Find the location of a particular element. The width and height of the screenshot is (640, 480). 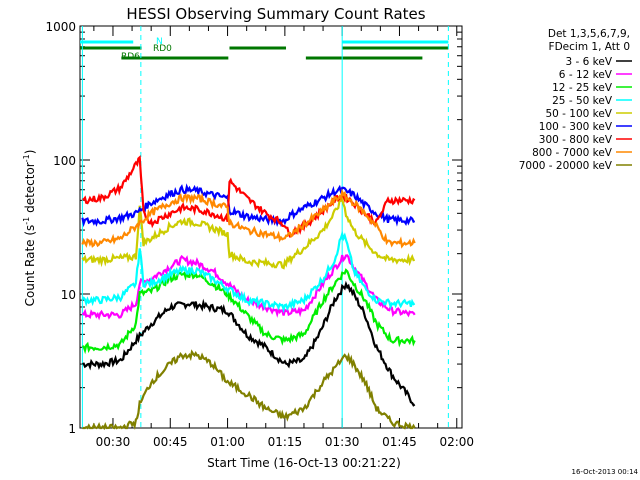

series-25-50-kev-line is located at coordinates (248, 272).